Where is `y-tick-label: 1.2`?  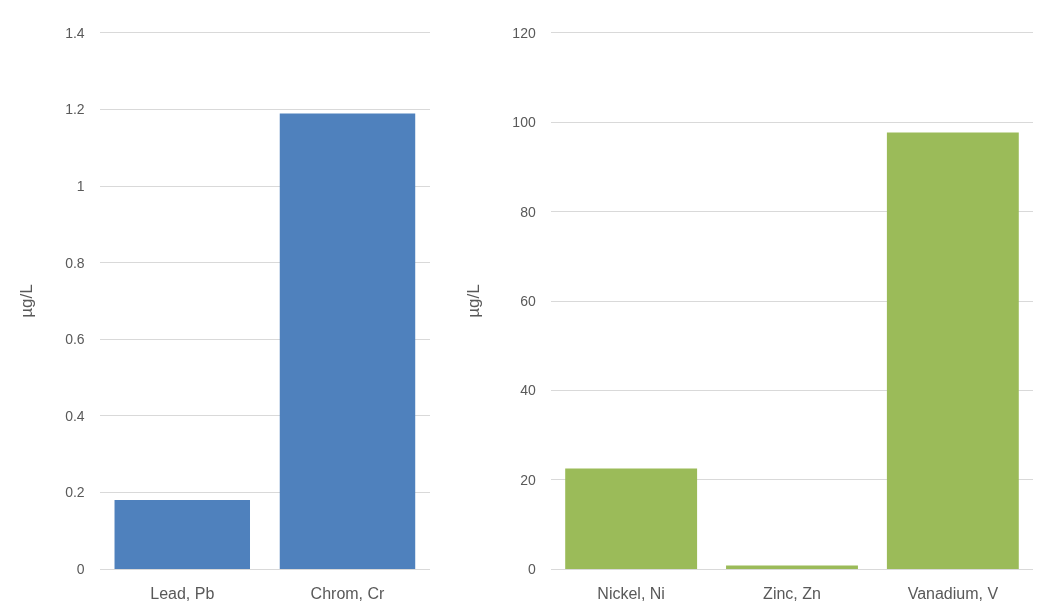 y-tick-label: 1.2 is located at coordinates (75, 109).